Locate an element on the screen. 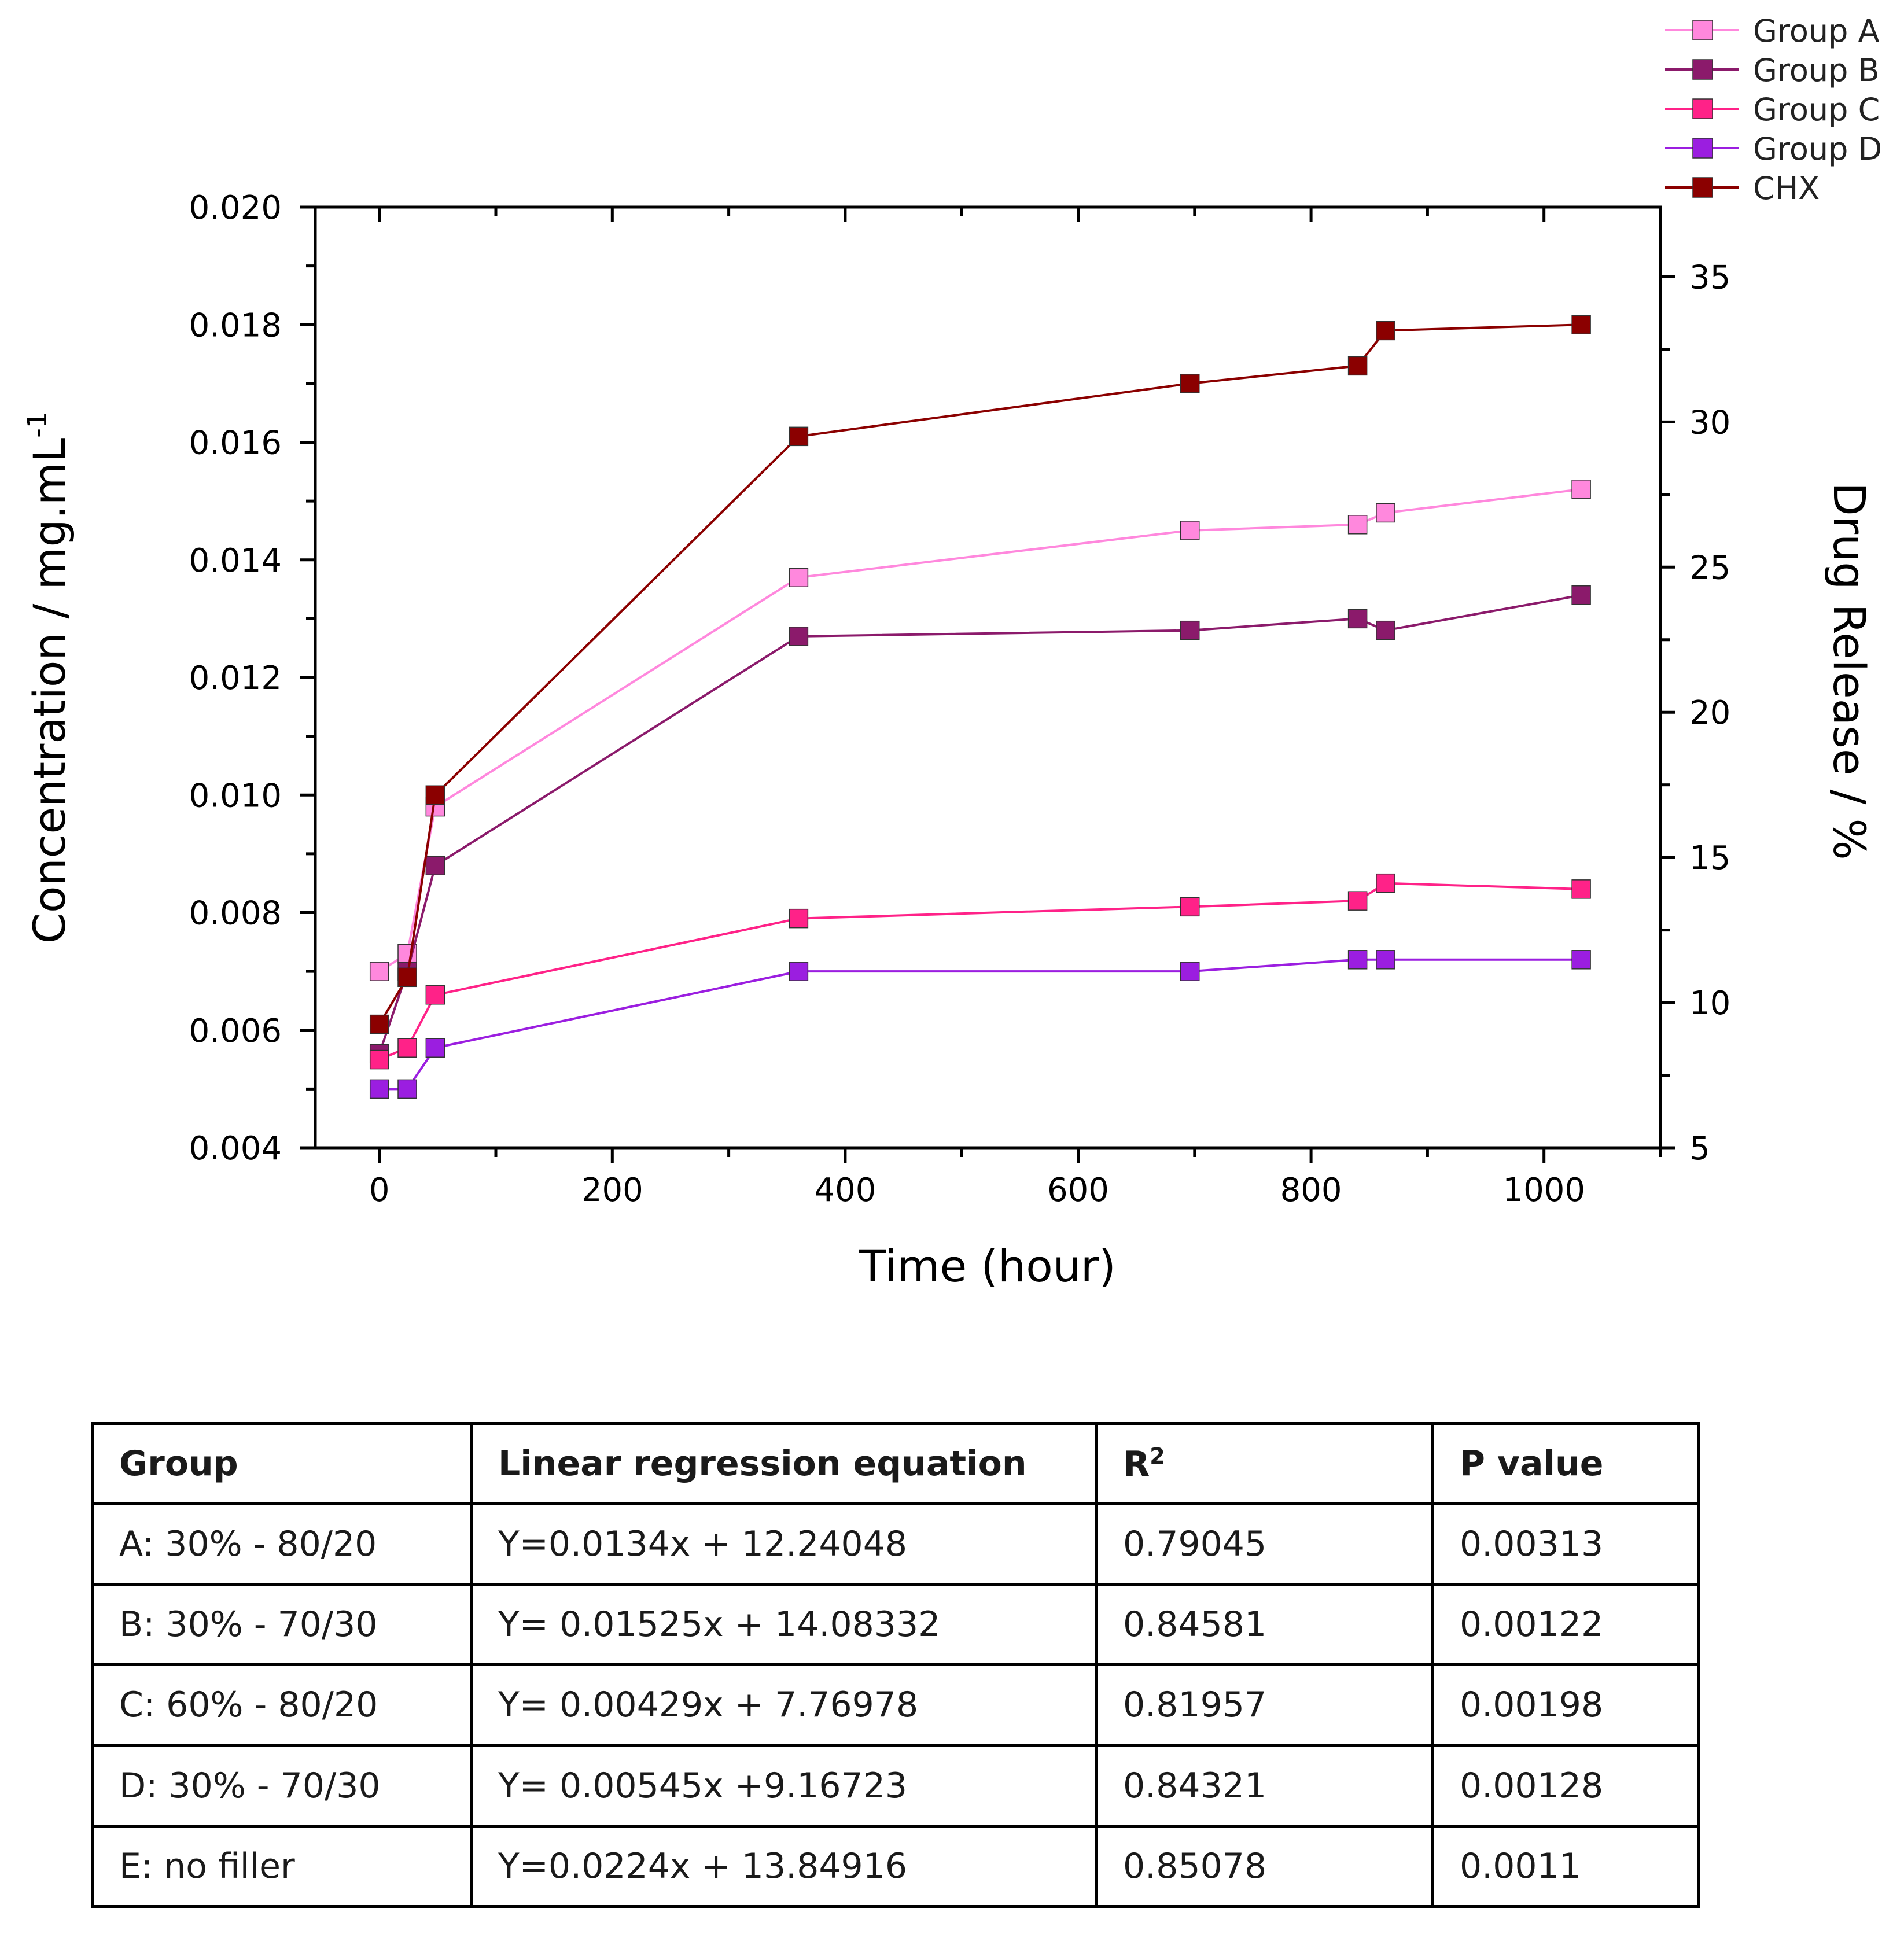 The height and width of the screenshot is (1934, 1904). cell-p-value: 0.00313 is located at coordinates (1565, 1544).